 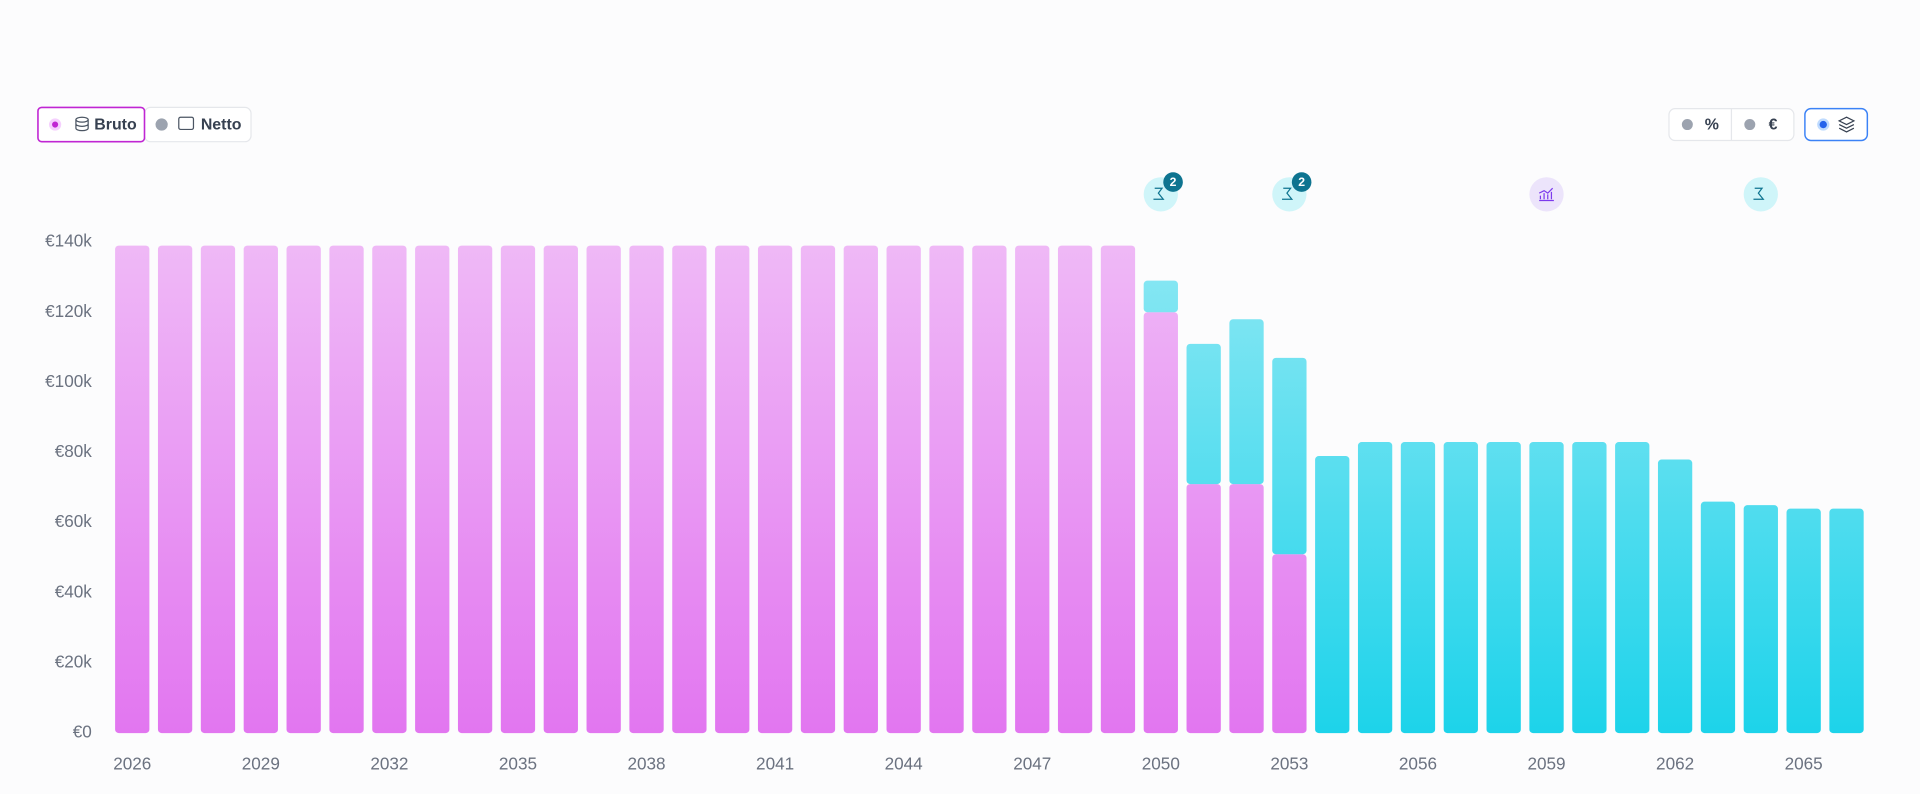 I want to click on mode-toggle: Bruto Netto, so click(x=144, y=124).